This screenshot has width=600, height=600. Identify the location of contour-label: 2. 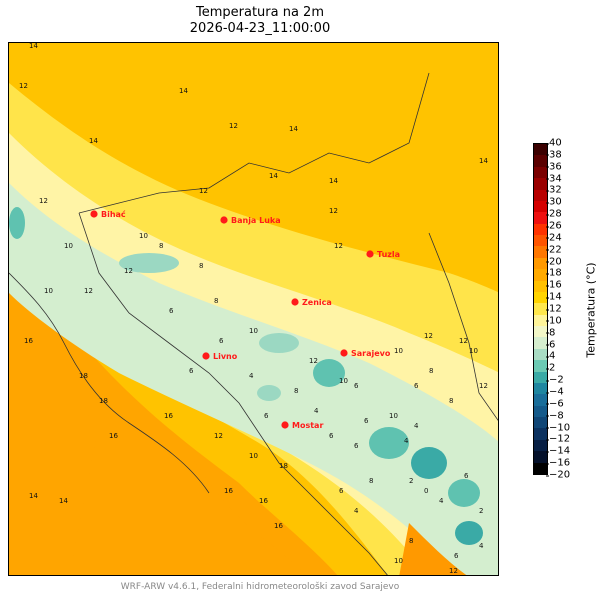
(411, 481).